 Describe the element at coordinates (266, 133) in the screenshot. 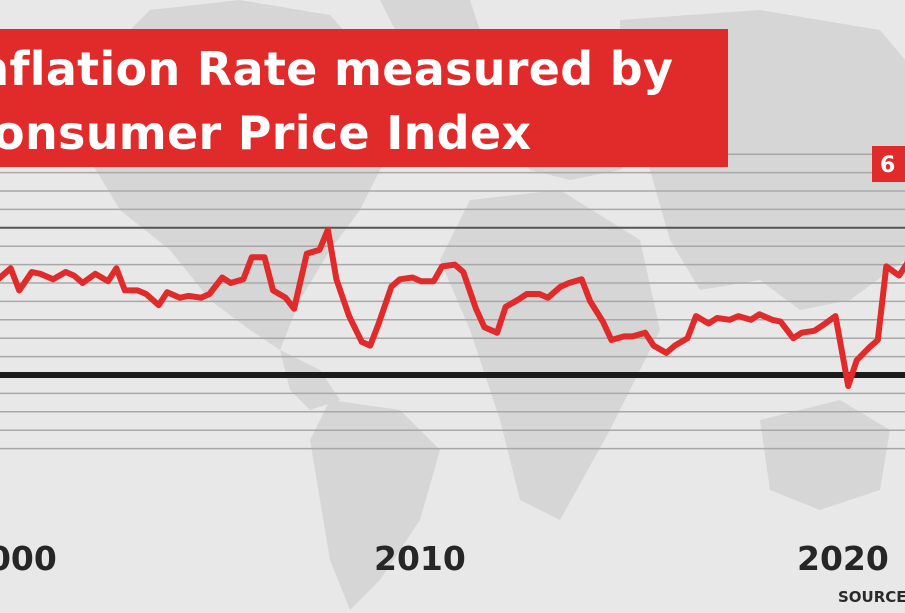

I see `chart-title-line-2: Consumer Price Index` at that location.